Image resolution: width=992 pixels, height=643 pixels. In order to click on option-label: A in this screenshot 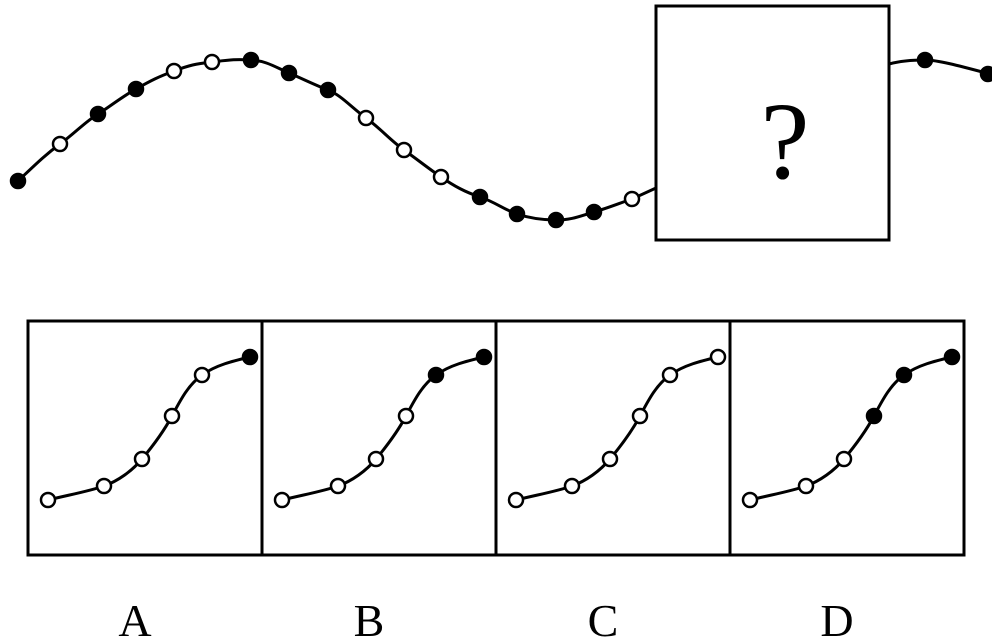, I will do `click(134, 619)`.